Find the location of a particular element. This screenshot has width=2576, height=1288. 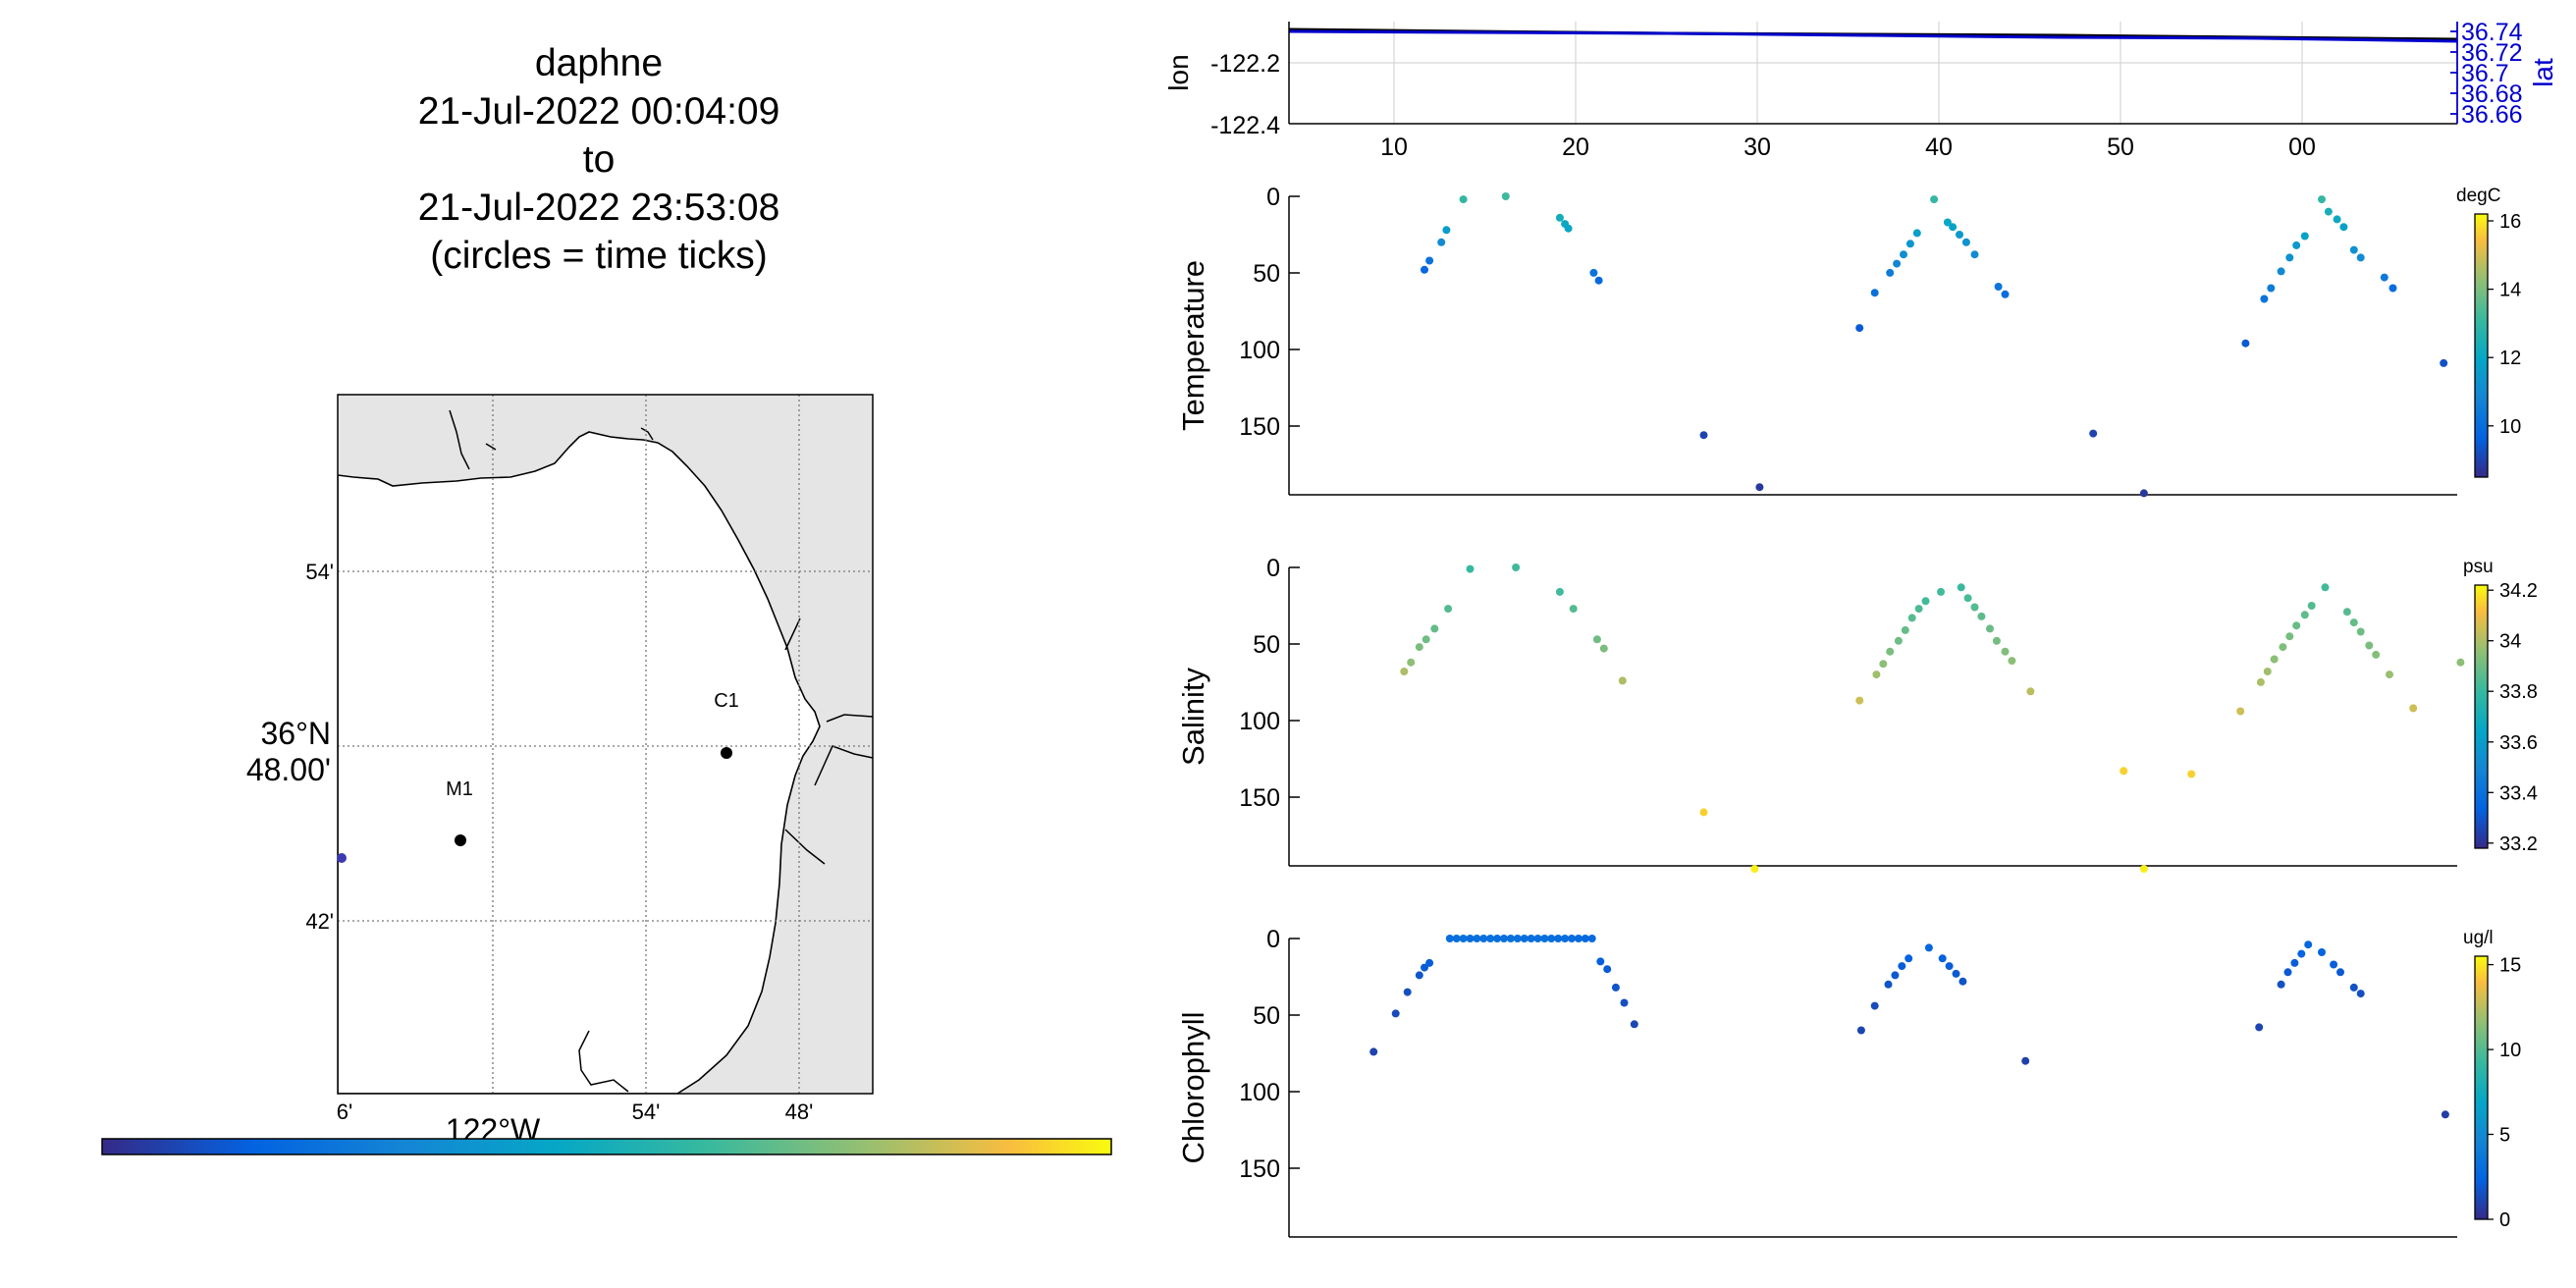

lat-tick-labels: 36.74 36.72 36.7 36.68 36.66 is located at coordinates (2492, 74).